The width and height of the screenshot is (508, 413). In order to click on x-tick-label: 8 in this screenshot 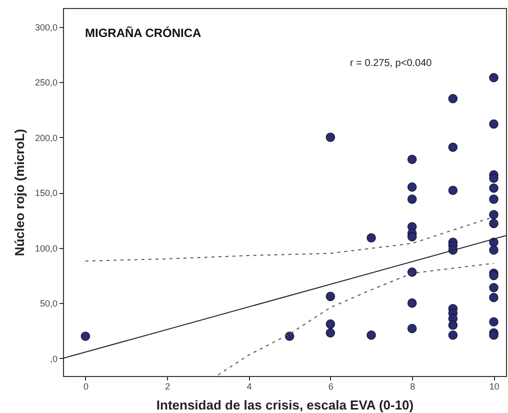, I will do `click(413, 387)`.